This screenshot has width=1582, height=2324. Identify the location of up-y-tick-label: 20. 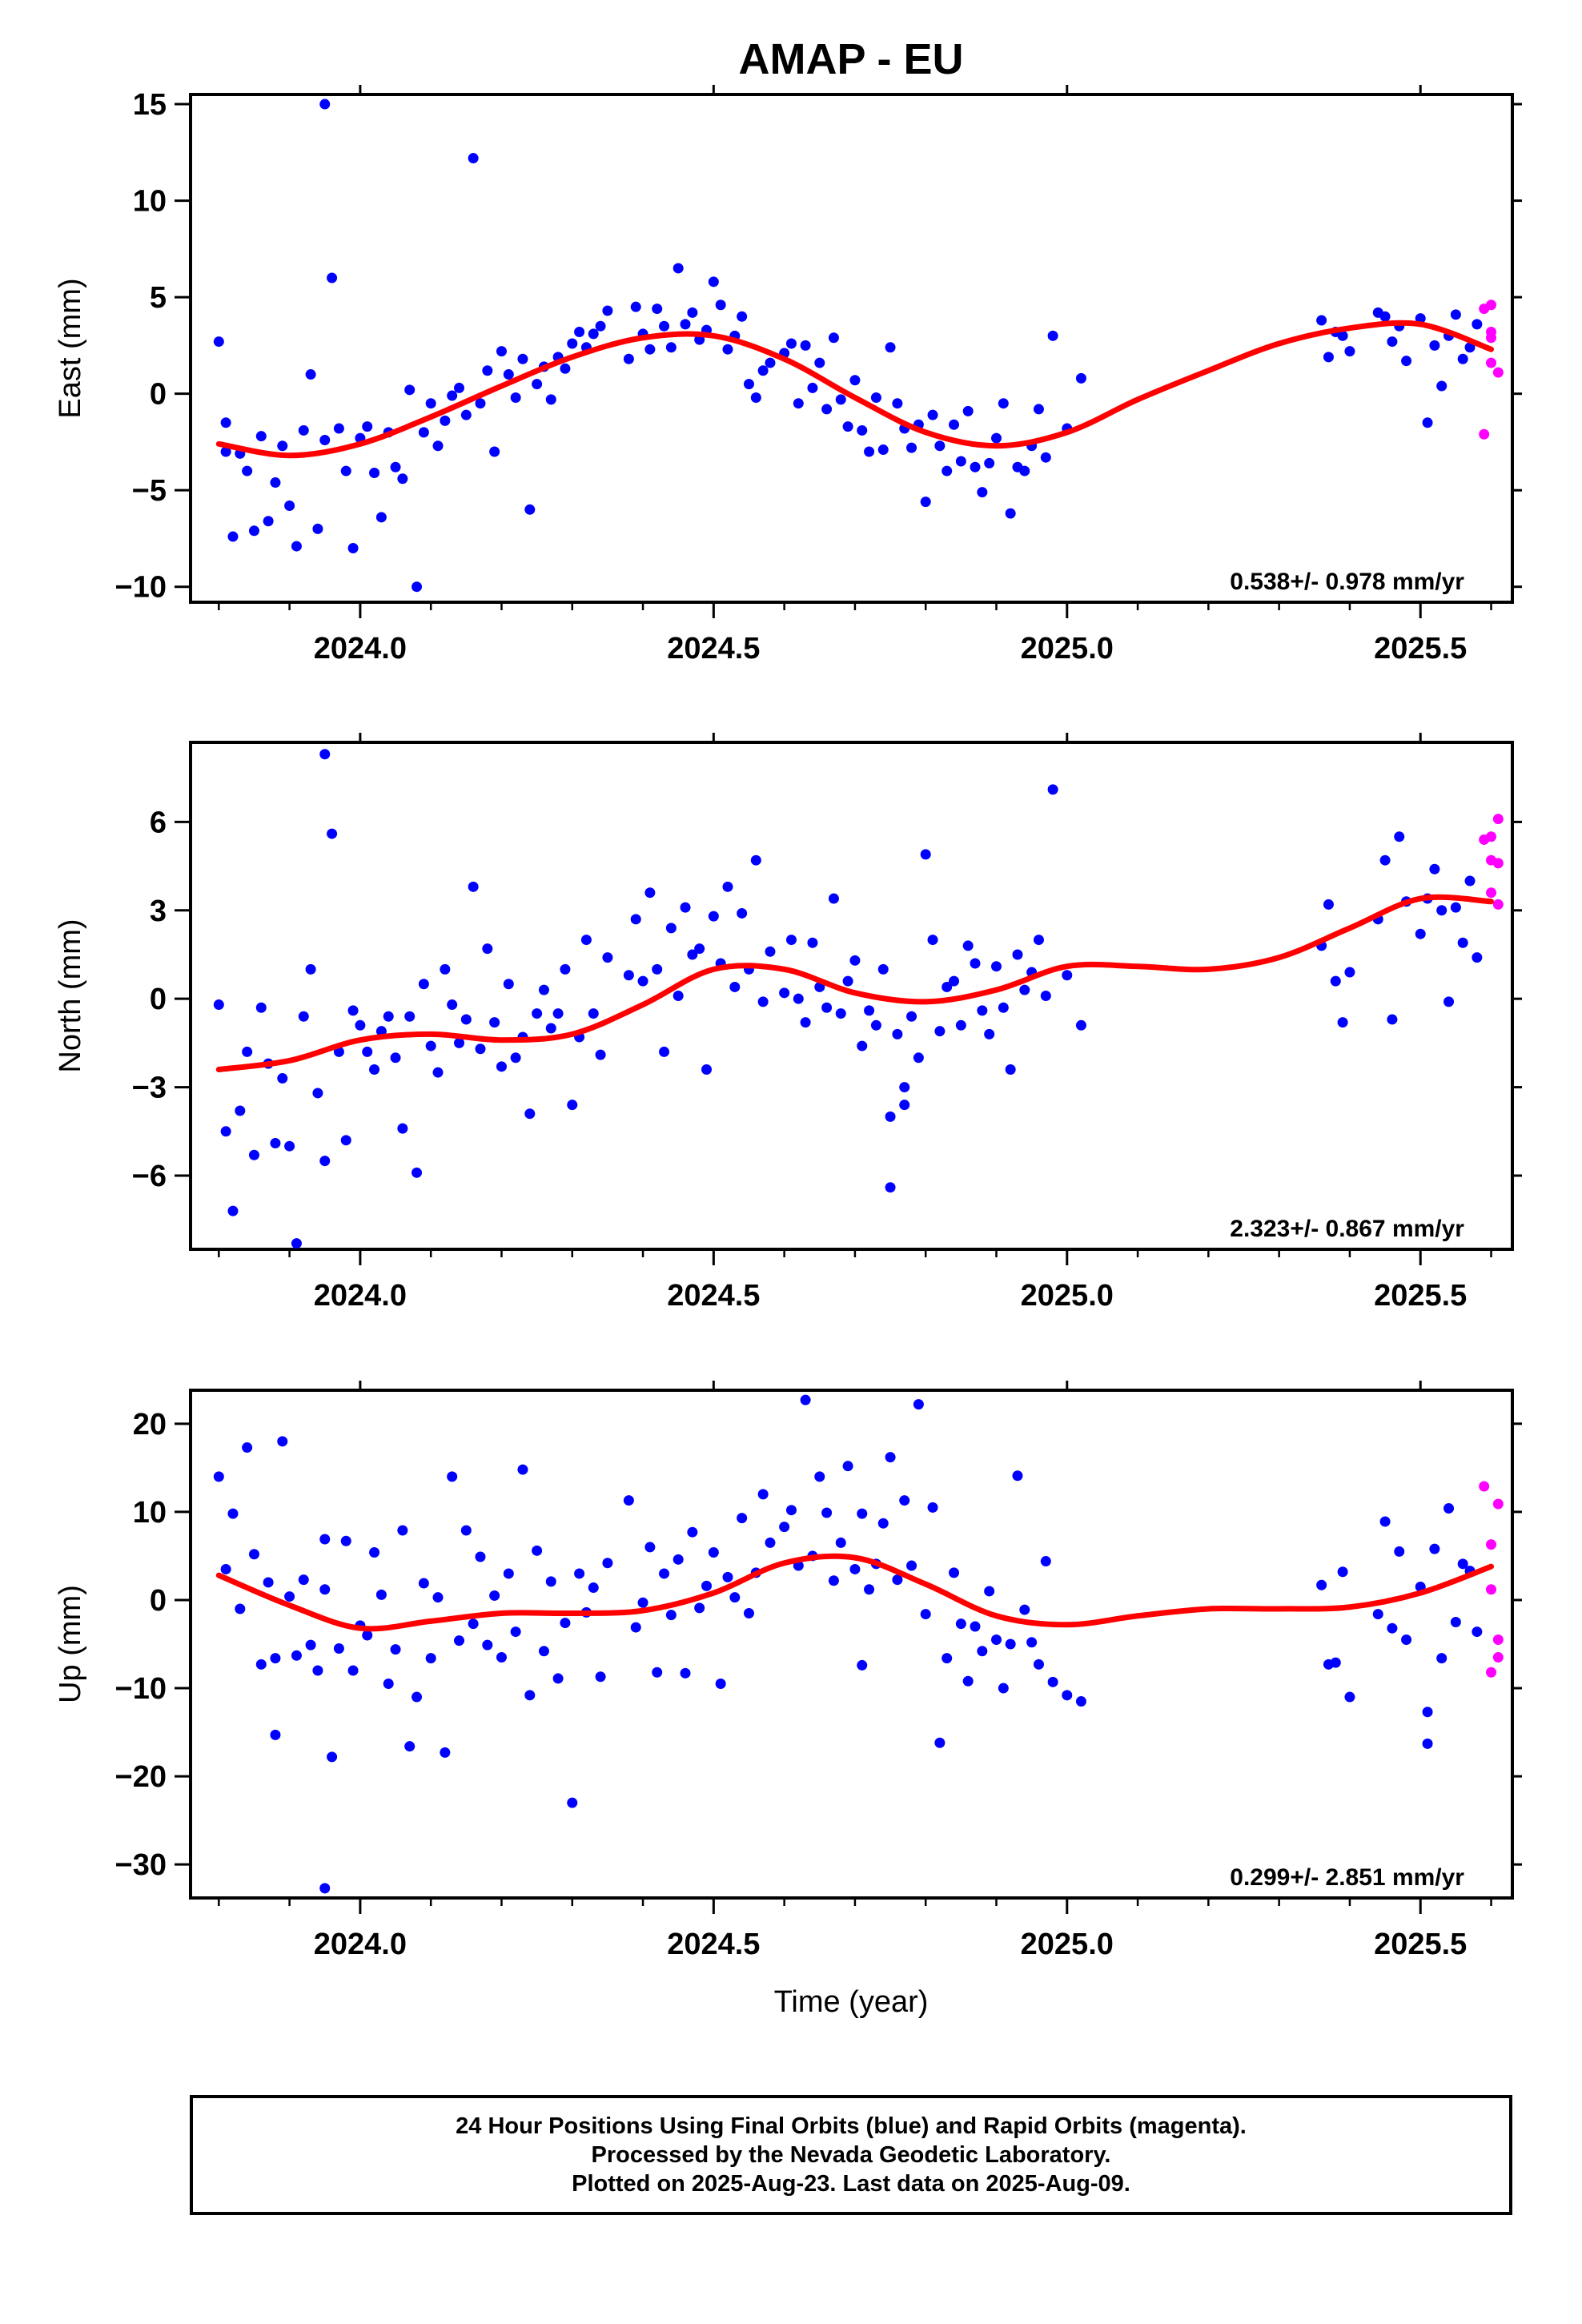
(150, 1424).